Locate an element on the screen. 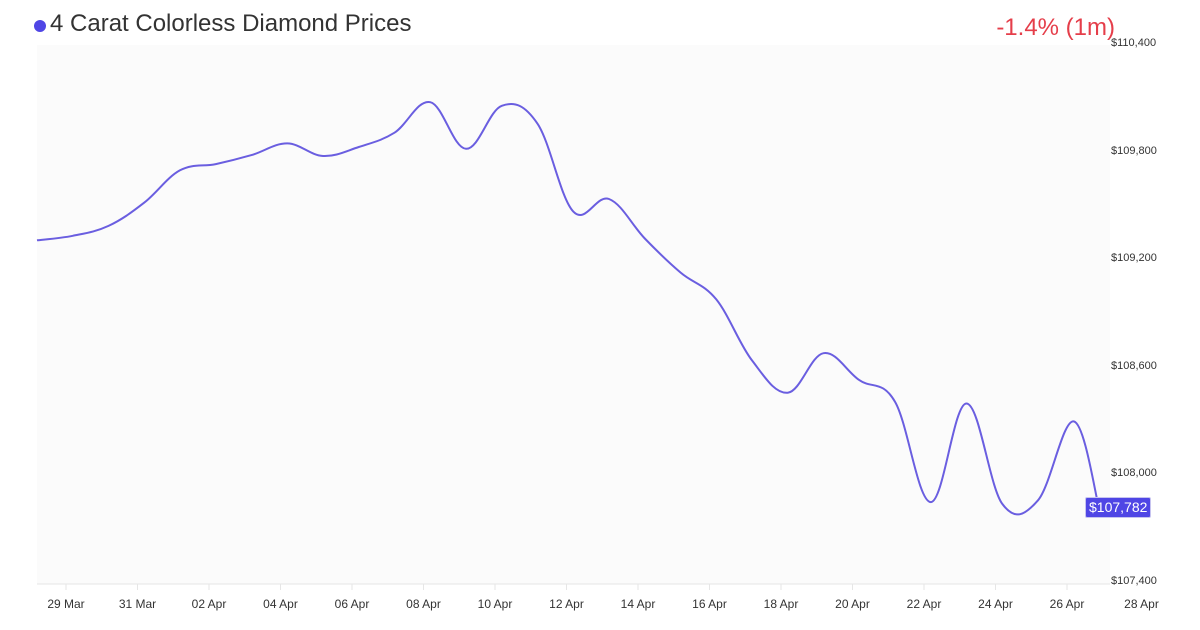  x-tick-label: 12 Apr is located at coordinates (566, 604).